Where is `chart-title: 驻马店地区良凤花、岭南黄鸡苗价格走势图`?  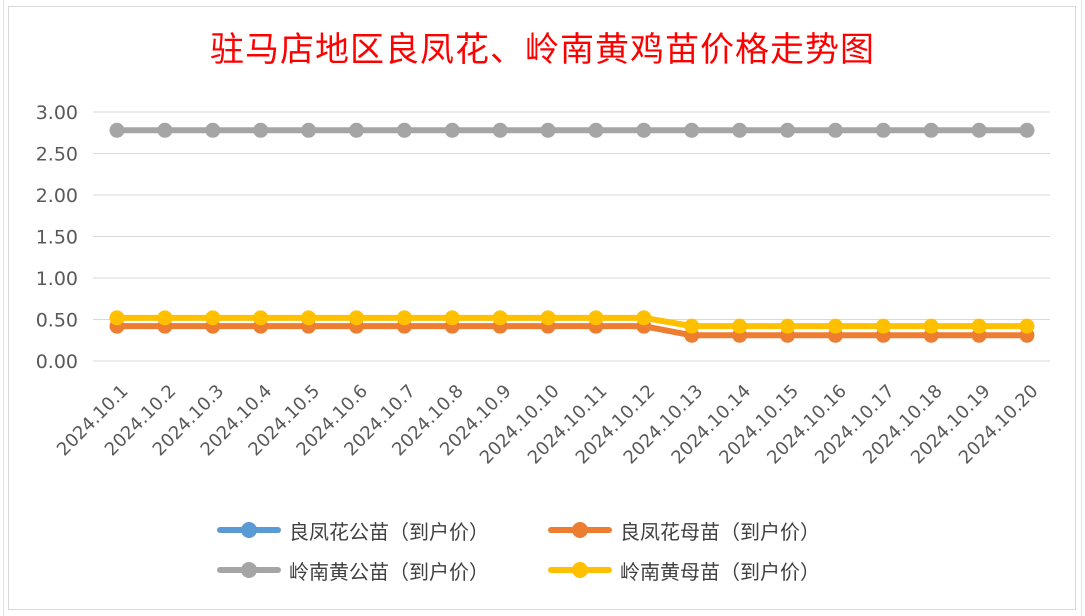 chart-title: 驻马店地区良凤花、岭南黄鸡苗价格走势图 is located at coordinates (542, 50).